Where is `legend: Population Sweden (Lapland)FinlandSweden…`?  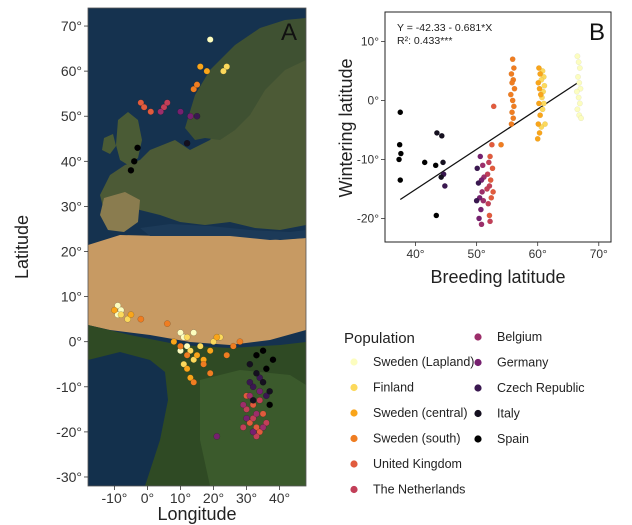
legend: Population Sweden (Lapland)FinlandSweden… is located at coordinates (464, 413).